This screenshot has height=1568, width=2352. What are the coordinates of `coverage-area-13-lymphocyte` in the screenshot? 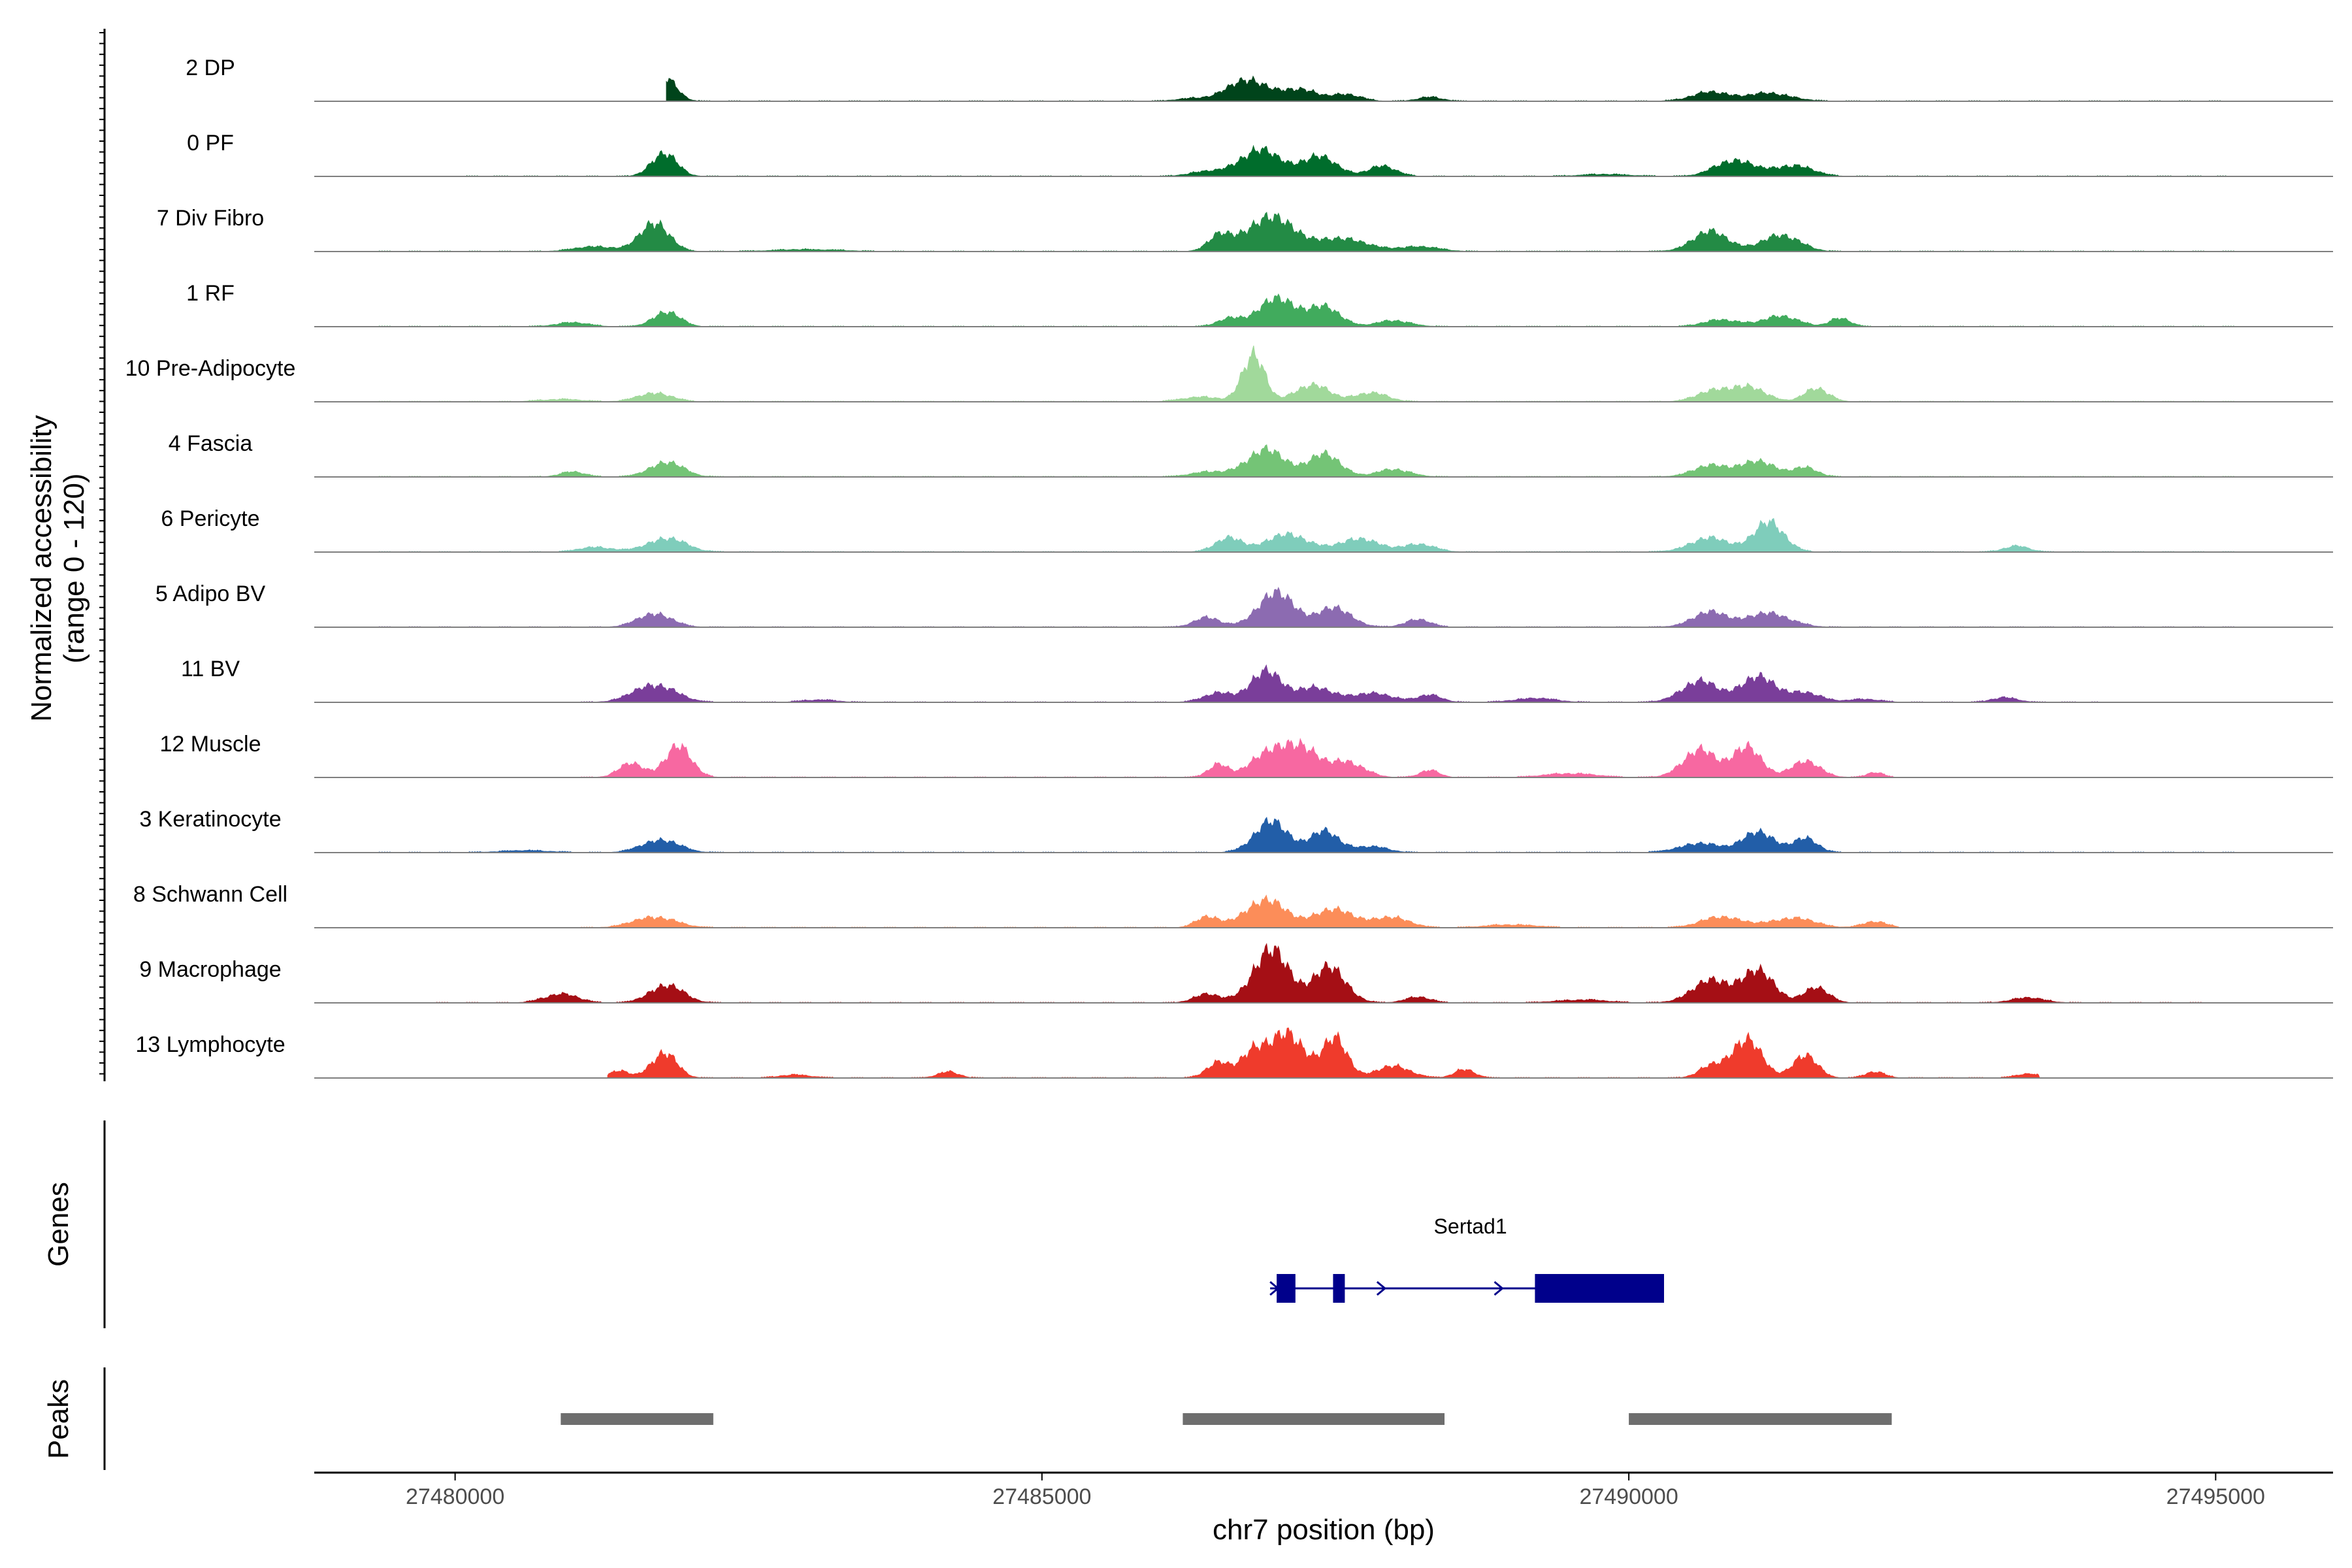 It's located at (1323, 1053).